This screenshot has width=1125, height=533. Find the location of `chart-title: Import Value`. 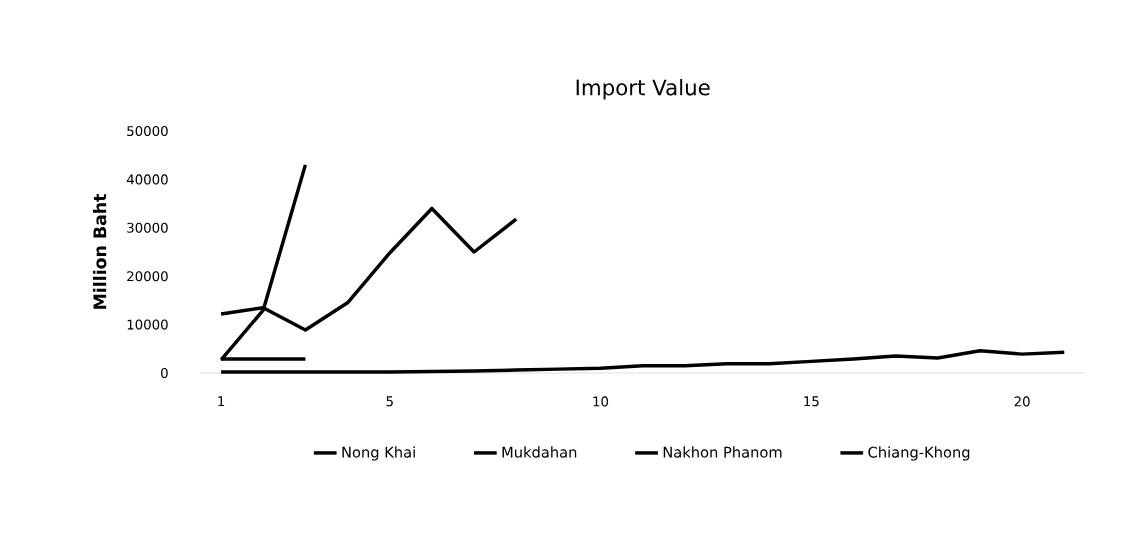

chart-title: Import Value is located at coordinates (643, 89).